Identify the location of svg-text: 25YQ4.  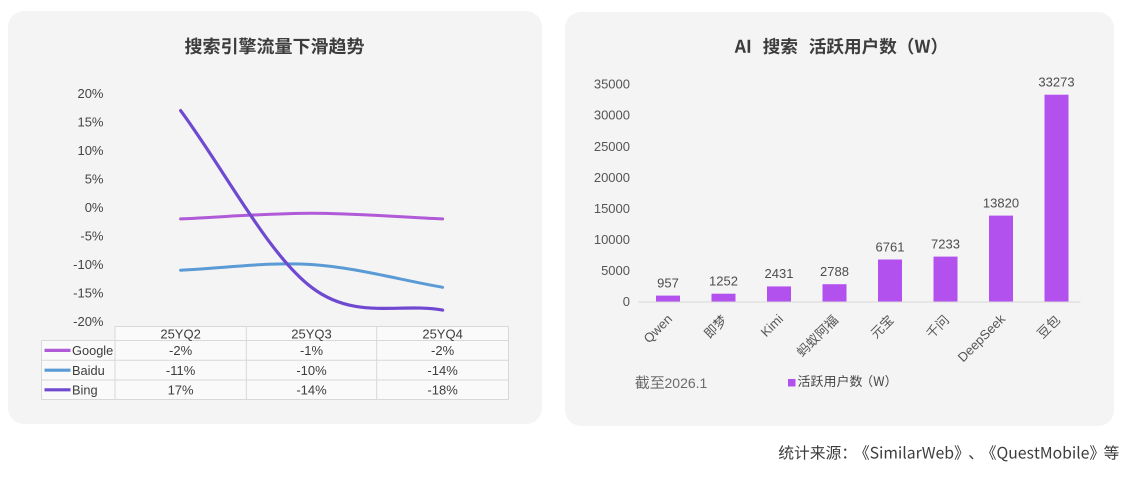
(442, 333).